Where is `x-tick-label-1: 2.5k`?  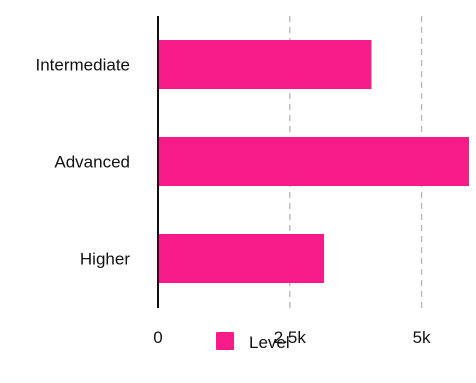
x-tick-label-1: 2.5k is located at coordinates (290, 337).